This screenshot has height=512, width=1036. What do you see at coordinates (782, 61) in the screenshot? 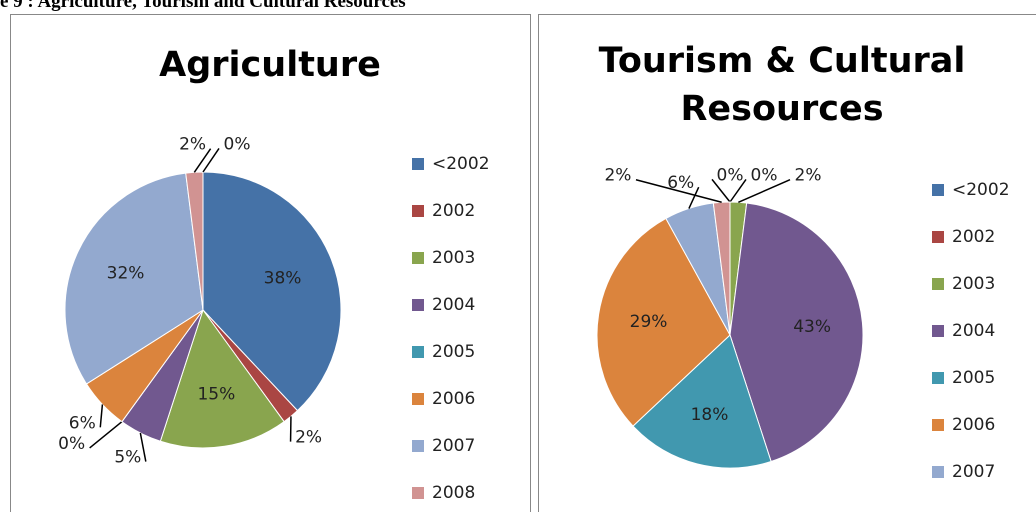
I see `chart-title: Tourism & Cultural` at bounding box center [782, 61].